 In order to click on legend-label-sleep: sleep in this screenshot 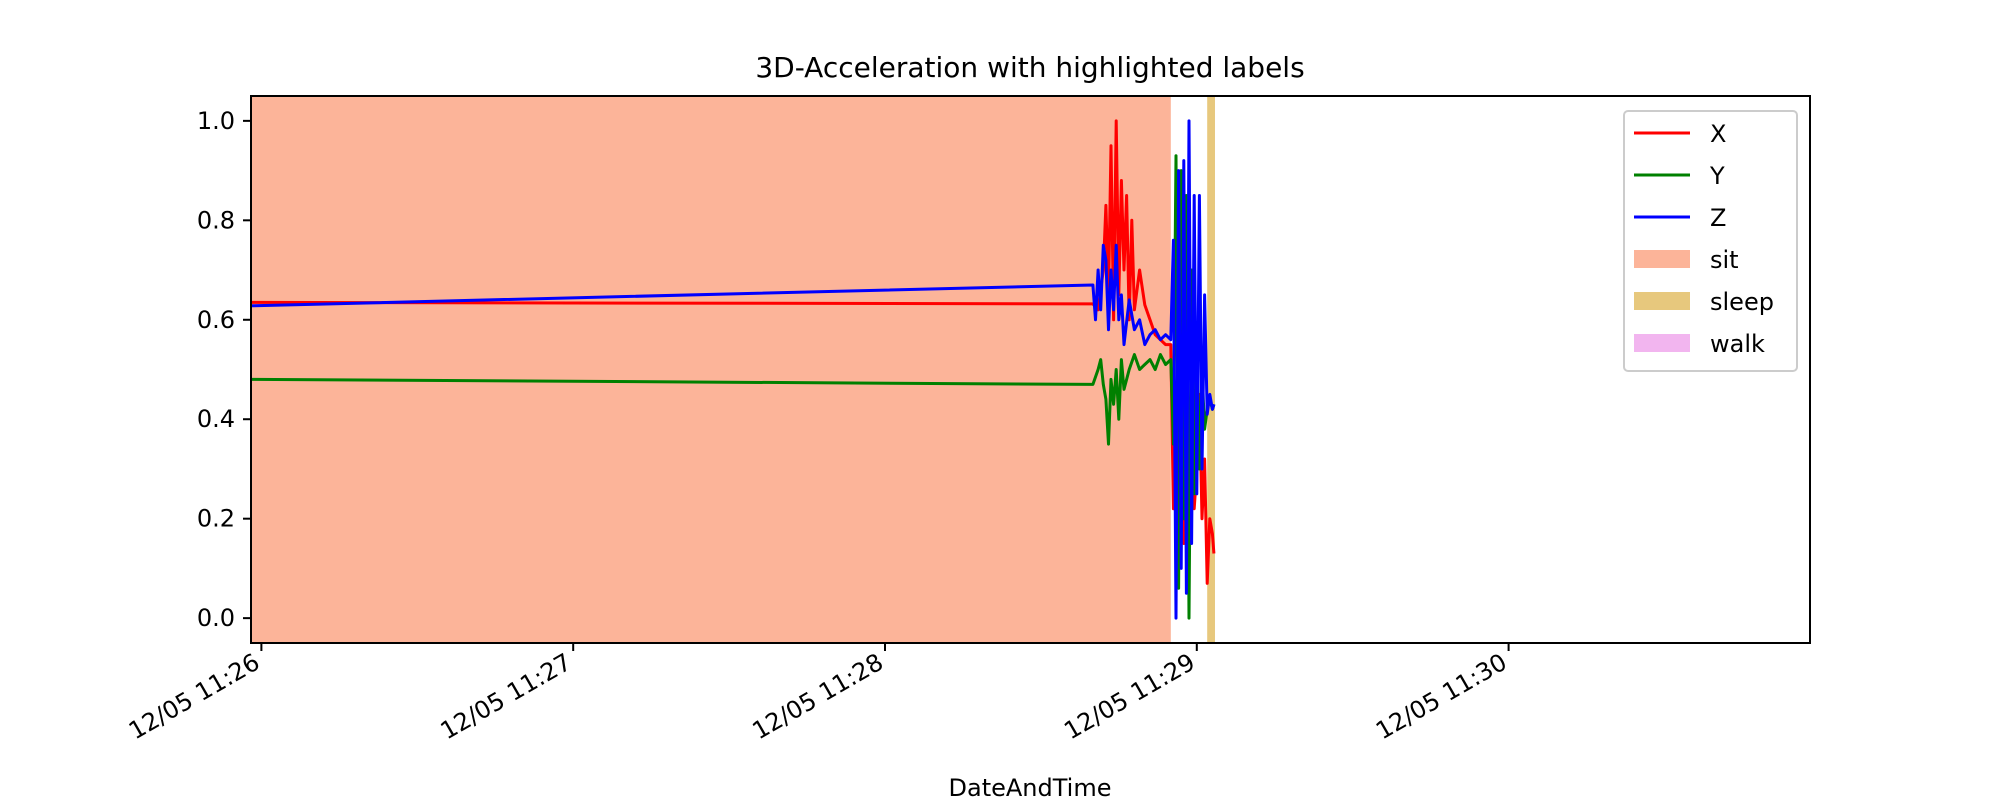, I will do `click(1742, 302)`.